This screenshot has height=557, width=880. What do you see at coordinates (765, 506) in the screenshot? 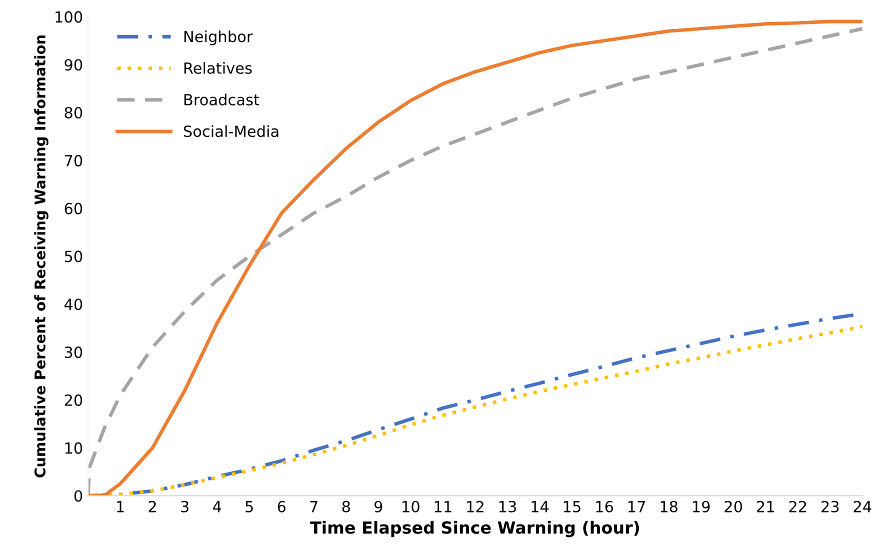
I see `x-tick-label: 21` at bounding box center [765, 506].